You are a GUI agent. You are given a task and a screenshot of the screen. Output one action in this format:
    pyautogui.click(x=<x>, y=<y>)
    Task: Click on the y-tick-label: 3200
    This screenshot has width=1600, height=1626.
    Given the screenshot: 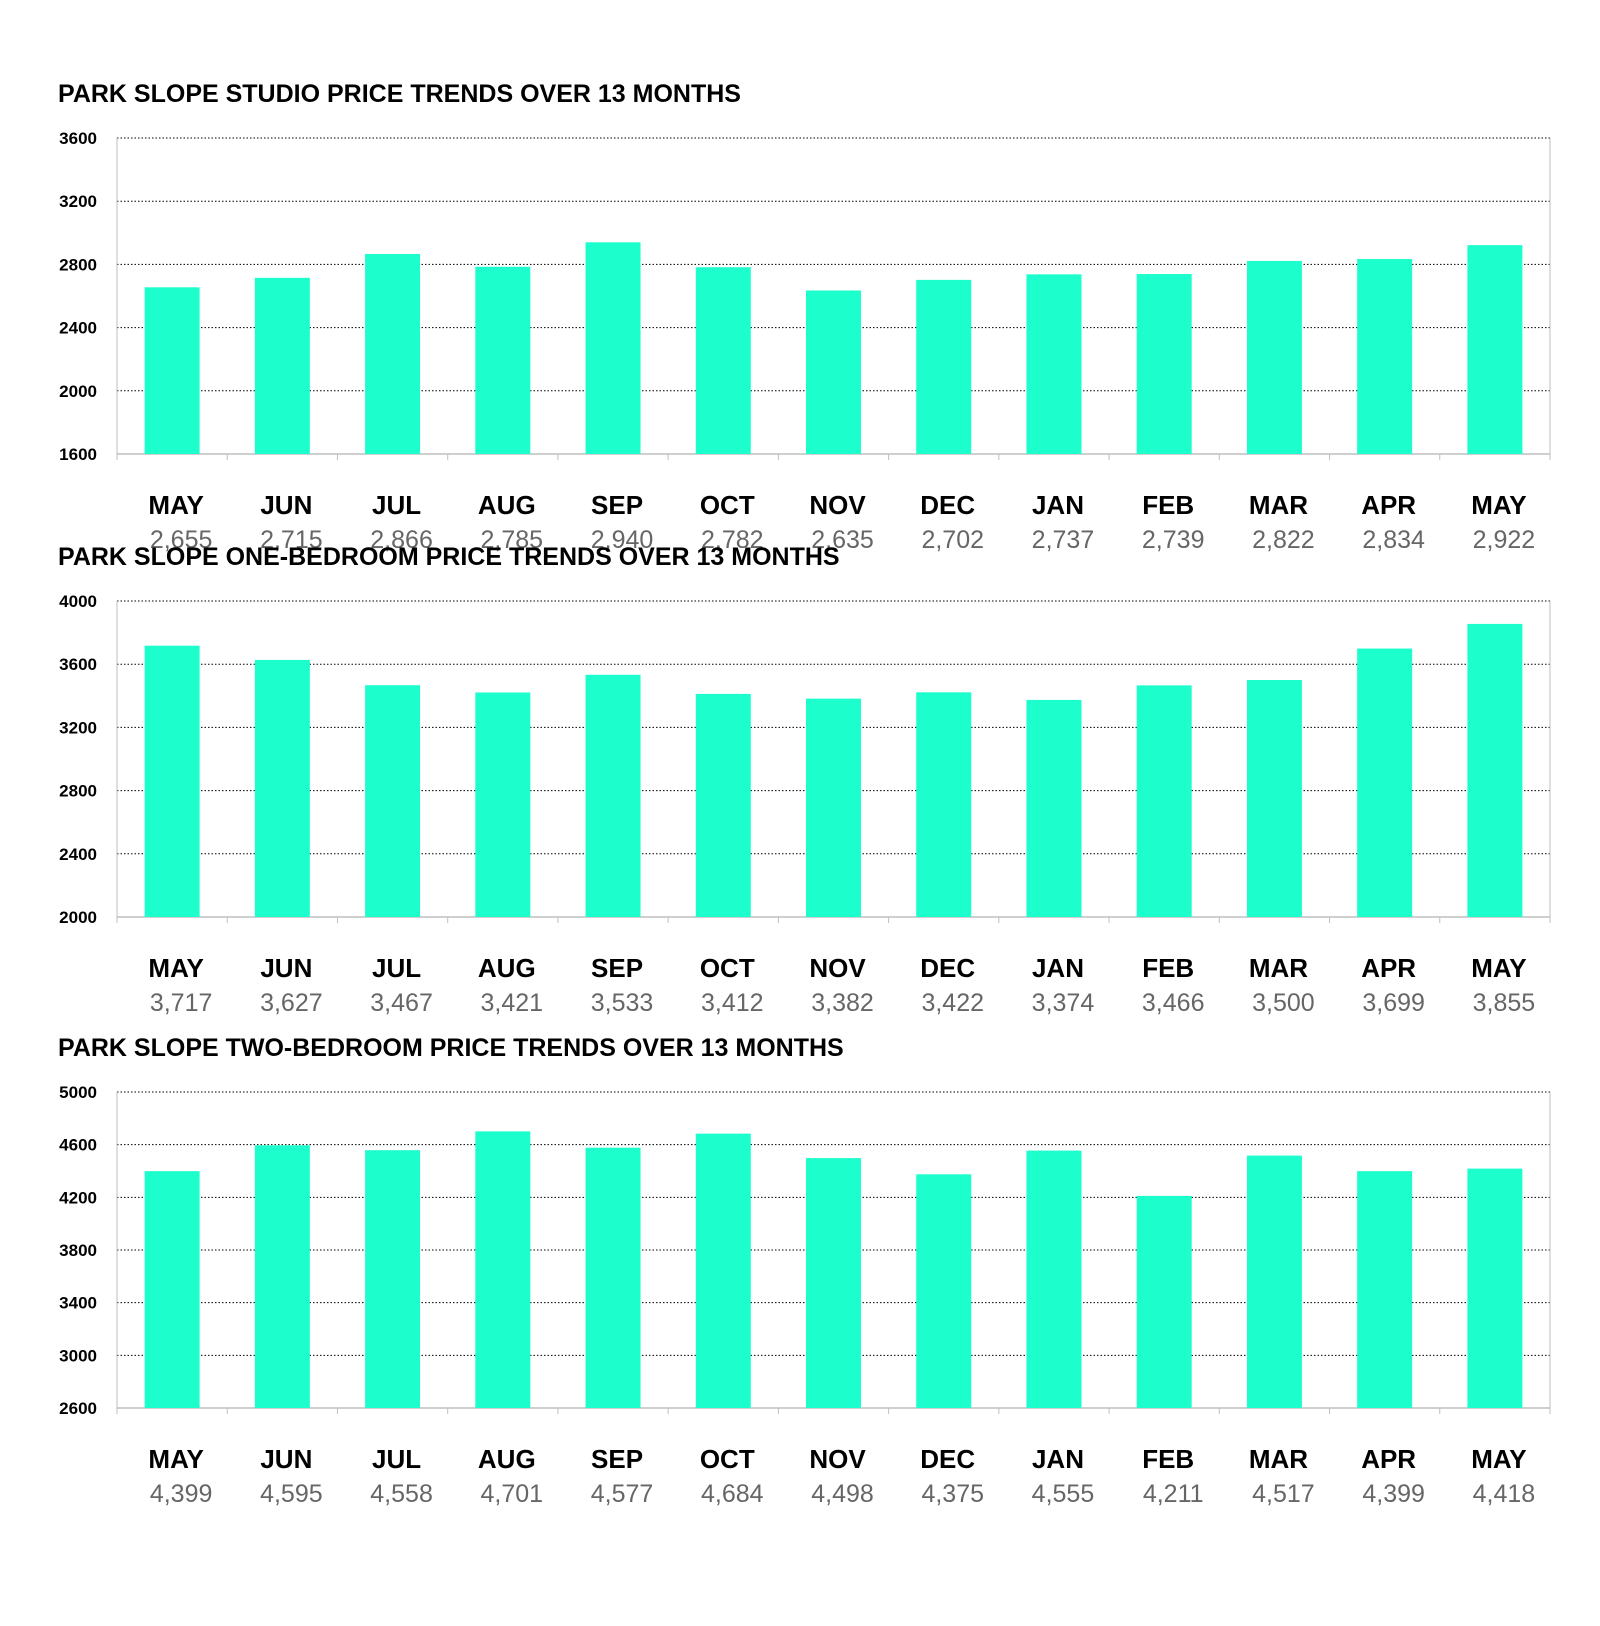 What is the action you would take?
    pyautogui.click(x=78, y=201)
    